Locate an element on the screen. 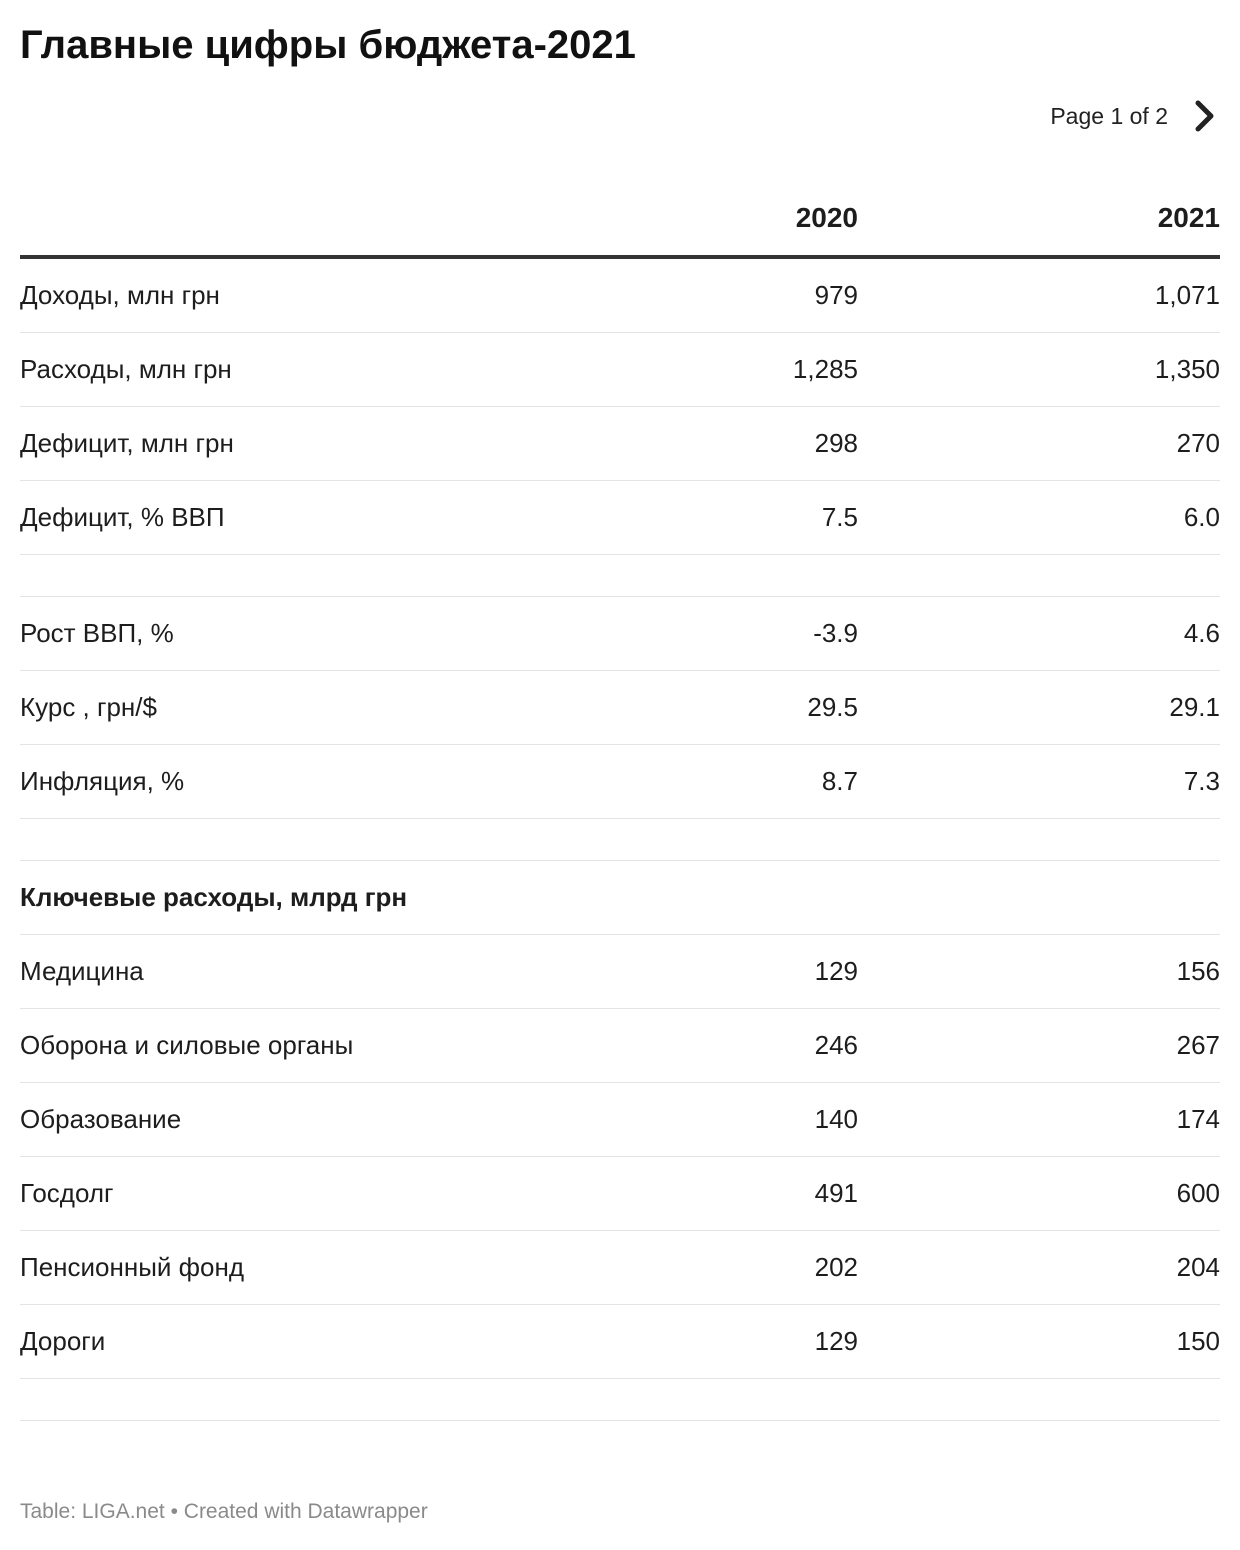 This screenshot has height=1550, width=1240. table-row: Дефицит, млн грн 298 270 is located at coordinates (620, 443).